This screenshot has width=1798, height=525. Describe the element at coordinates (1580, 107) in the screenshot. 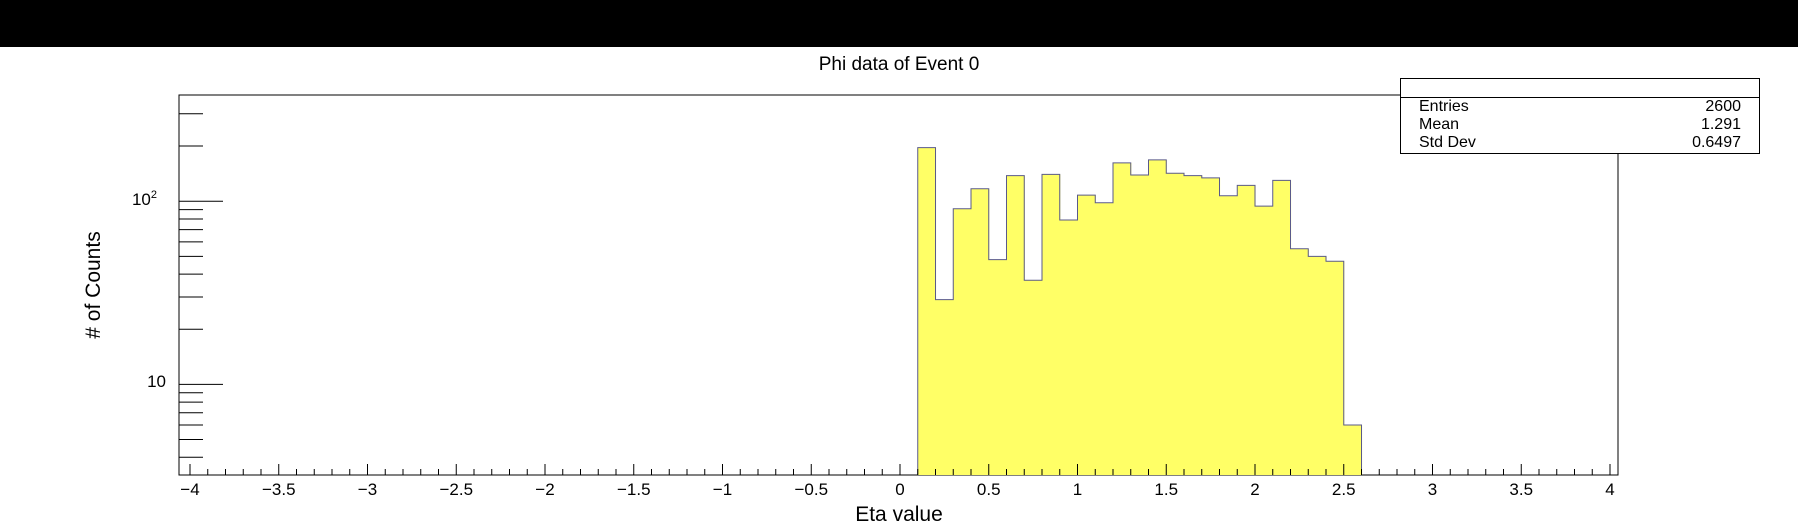

I see `stat-entries-row: Entries 2600` at that location.